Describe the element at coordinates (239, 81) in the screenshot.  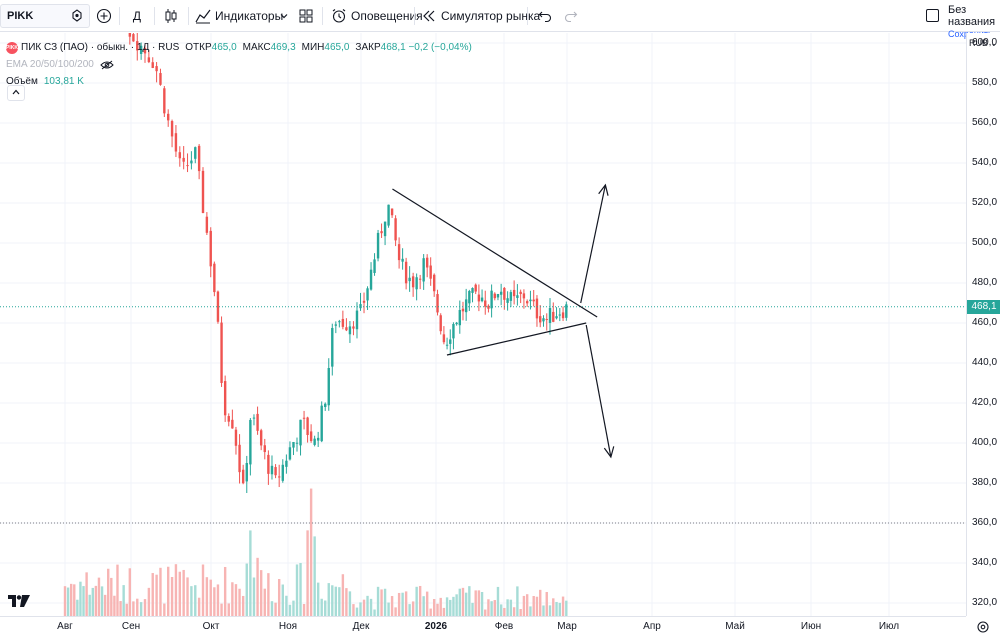
I see `legend-volume-row: Объём 103,81 K` at that location.